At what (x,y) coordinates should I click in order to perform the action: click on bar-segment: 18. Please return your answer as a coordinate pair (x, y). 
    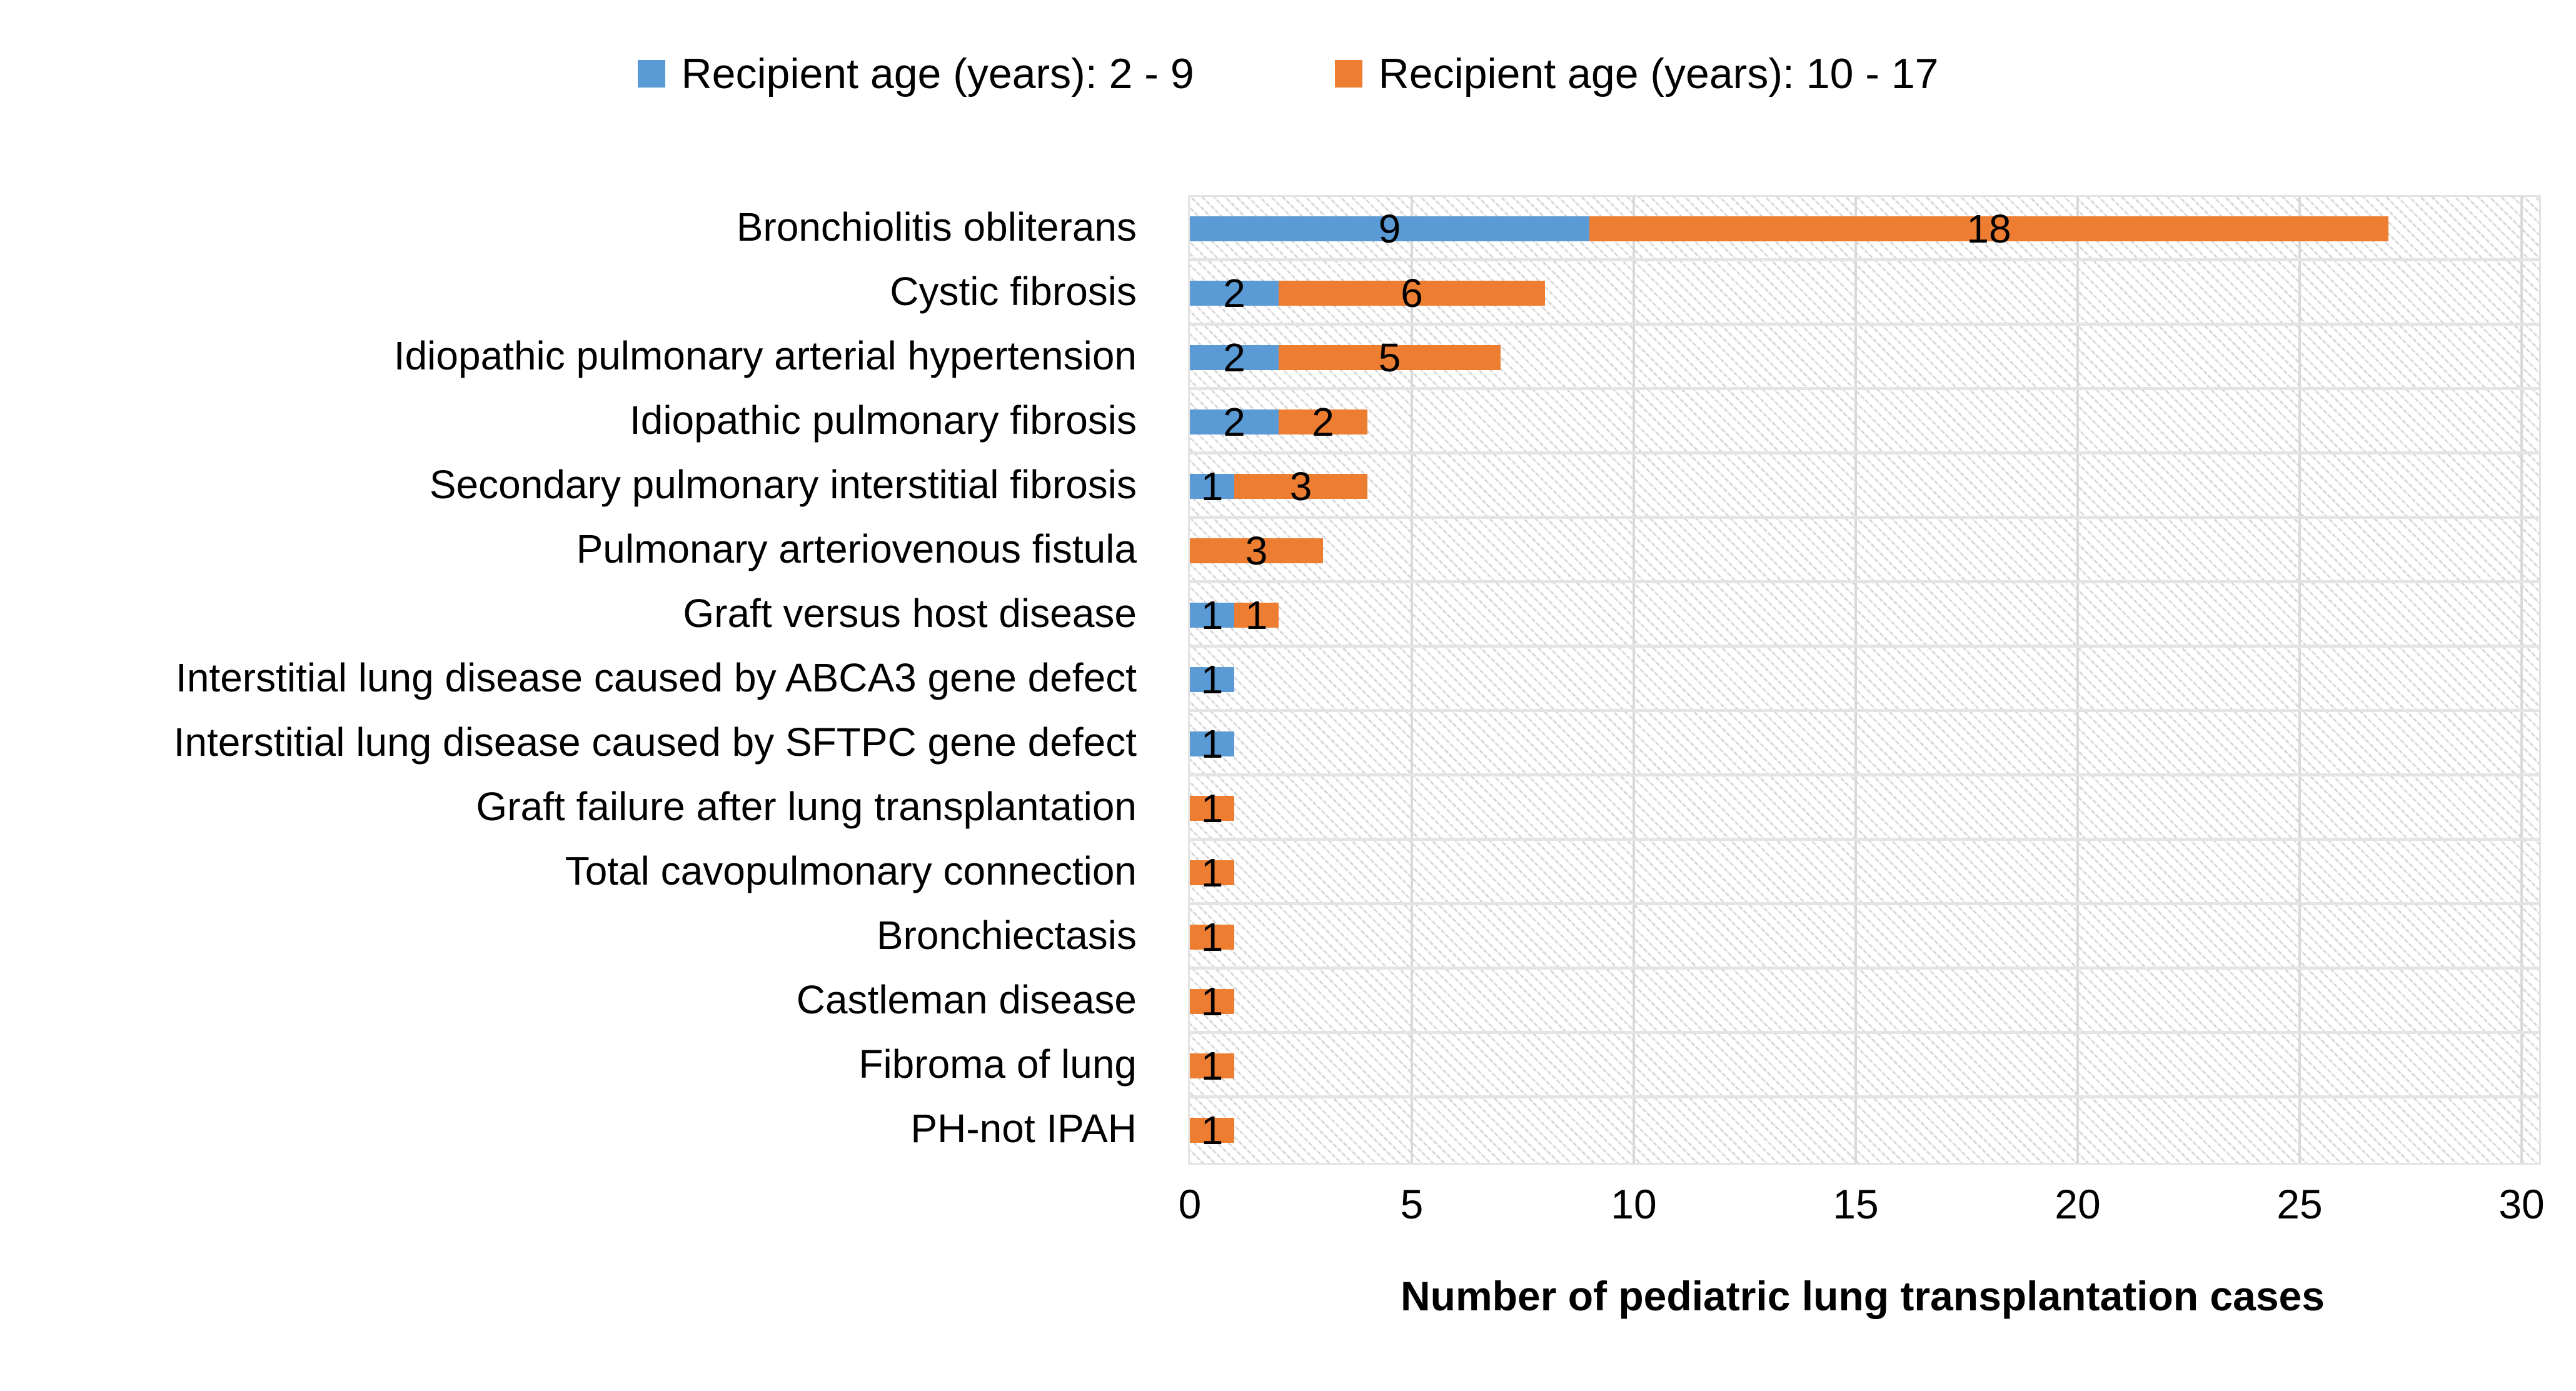
    Looking at the image, I should click on (1988, 229).